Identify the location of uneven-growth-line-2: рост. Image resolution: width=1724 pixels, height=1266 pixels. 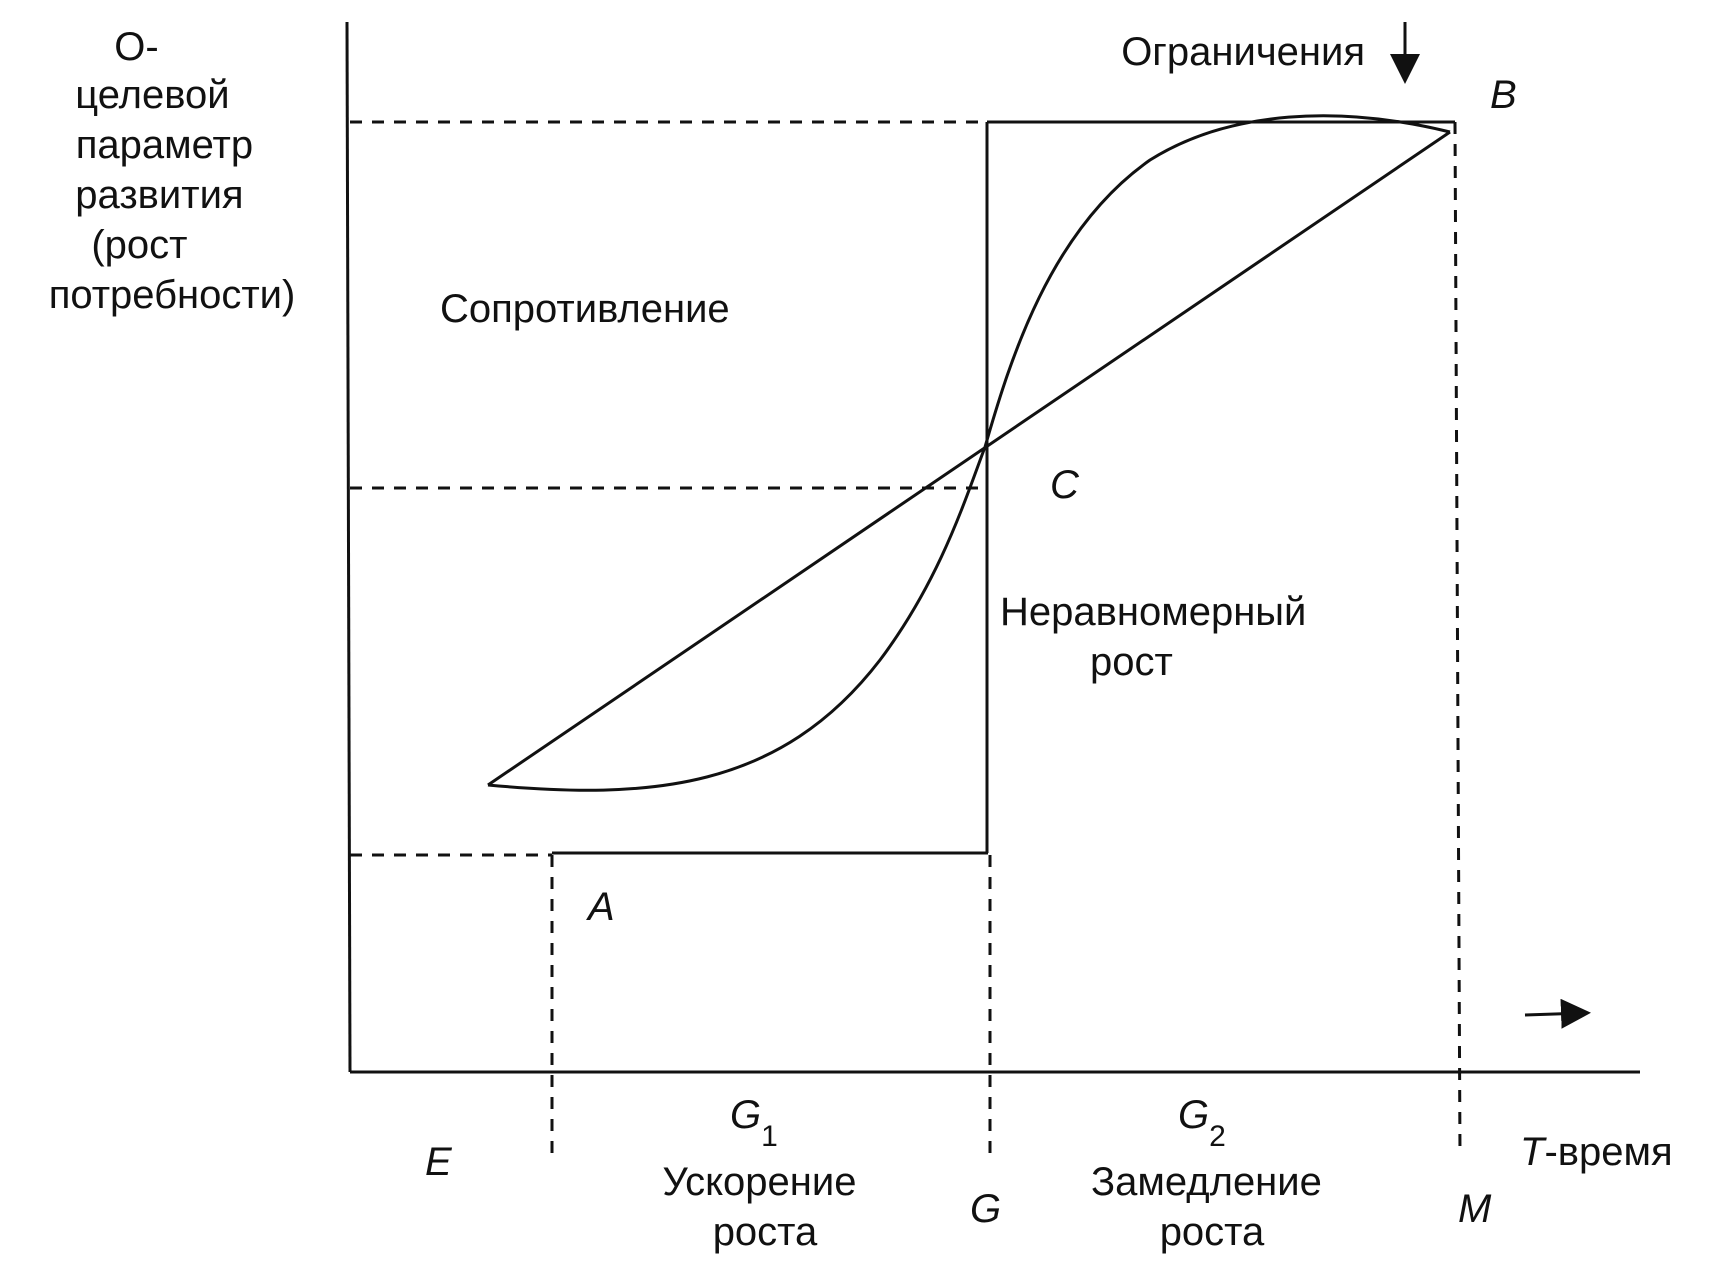
(1131, 662).